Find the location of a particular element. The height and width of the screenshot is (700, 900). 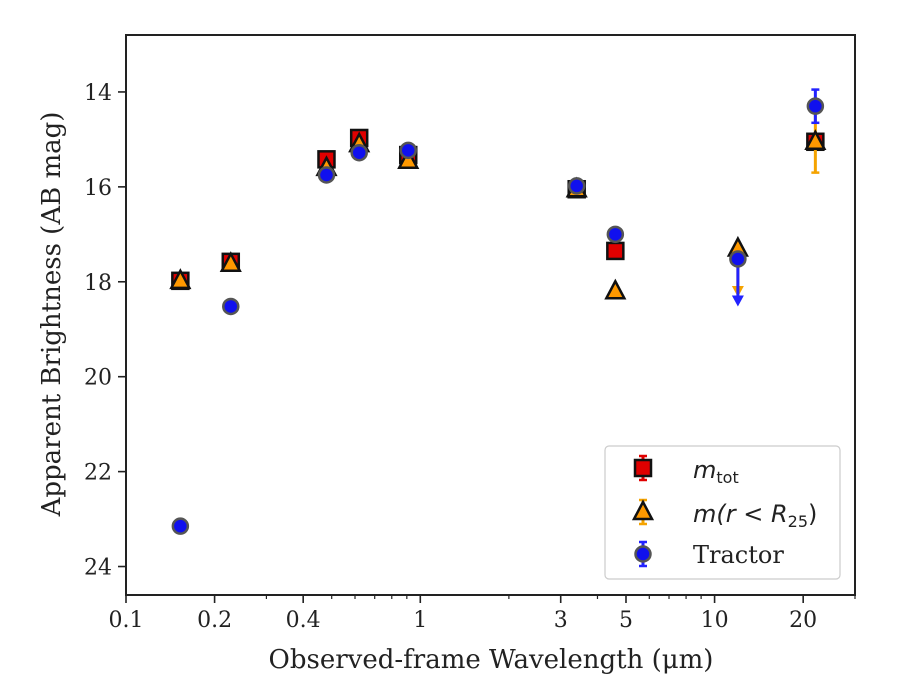

legend: mtot m(r < R25) Tractor is located at coordinates (722, 512).